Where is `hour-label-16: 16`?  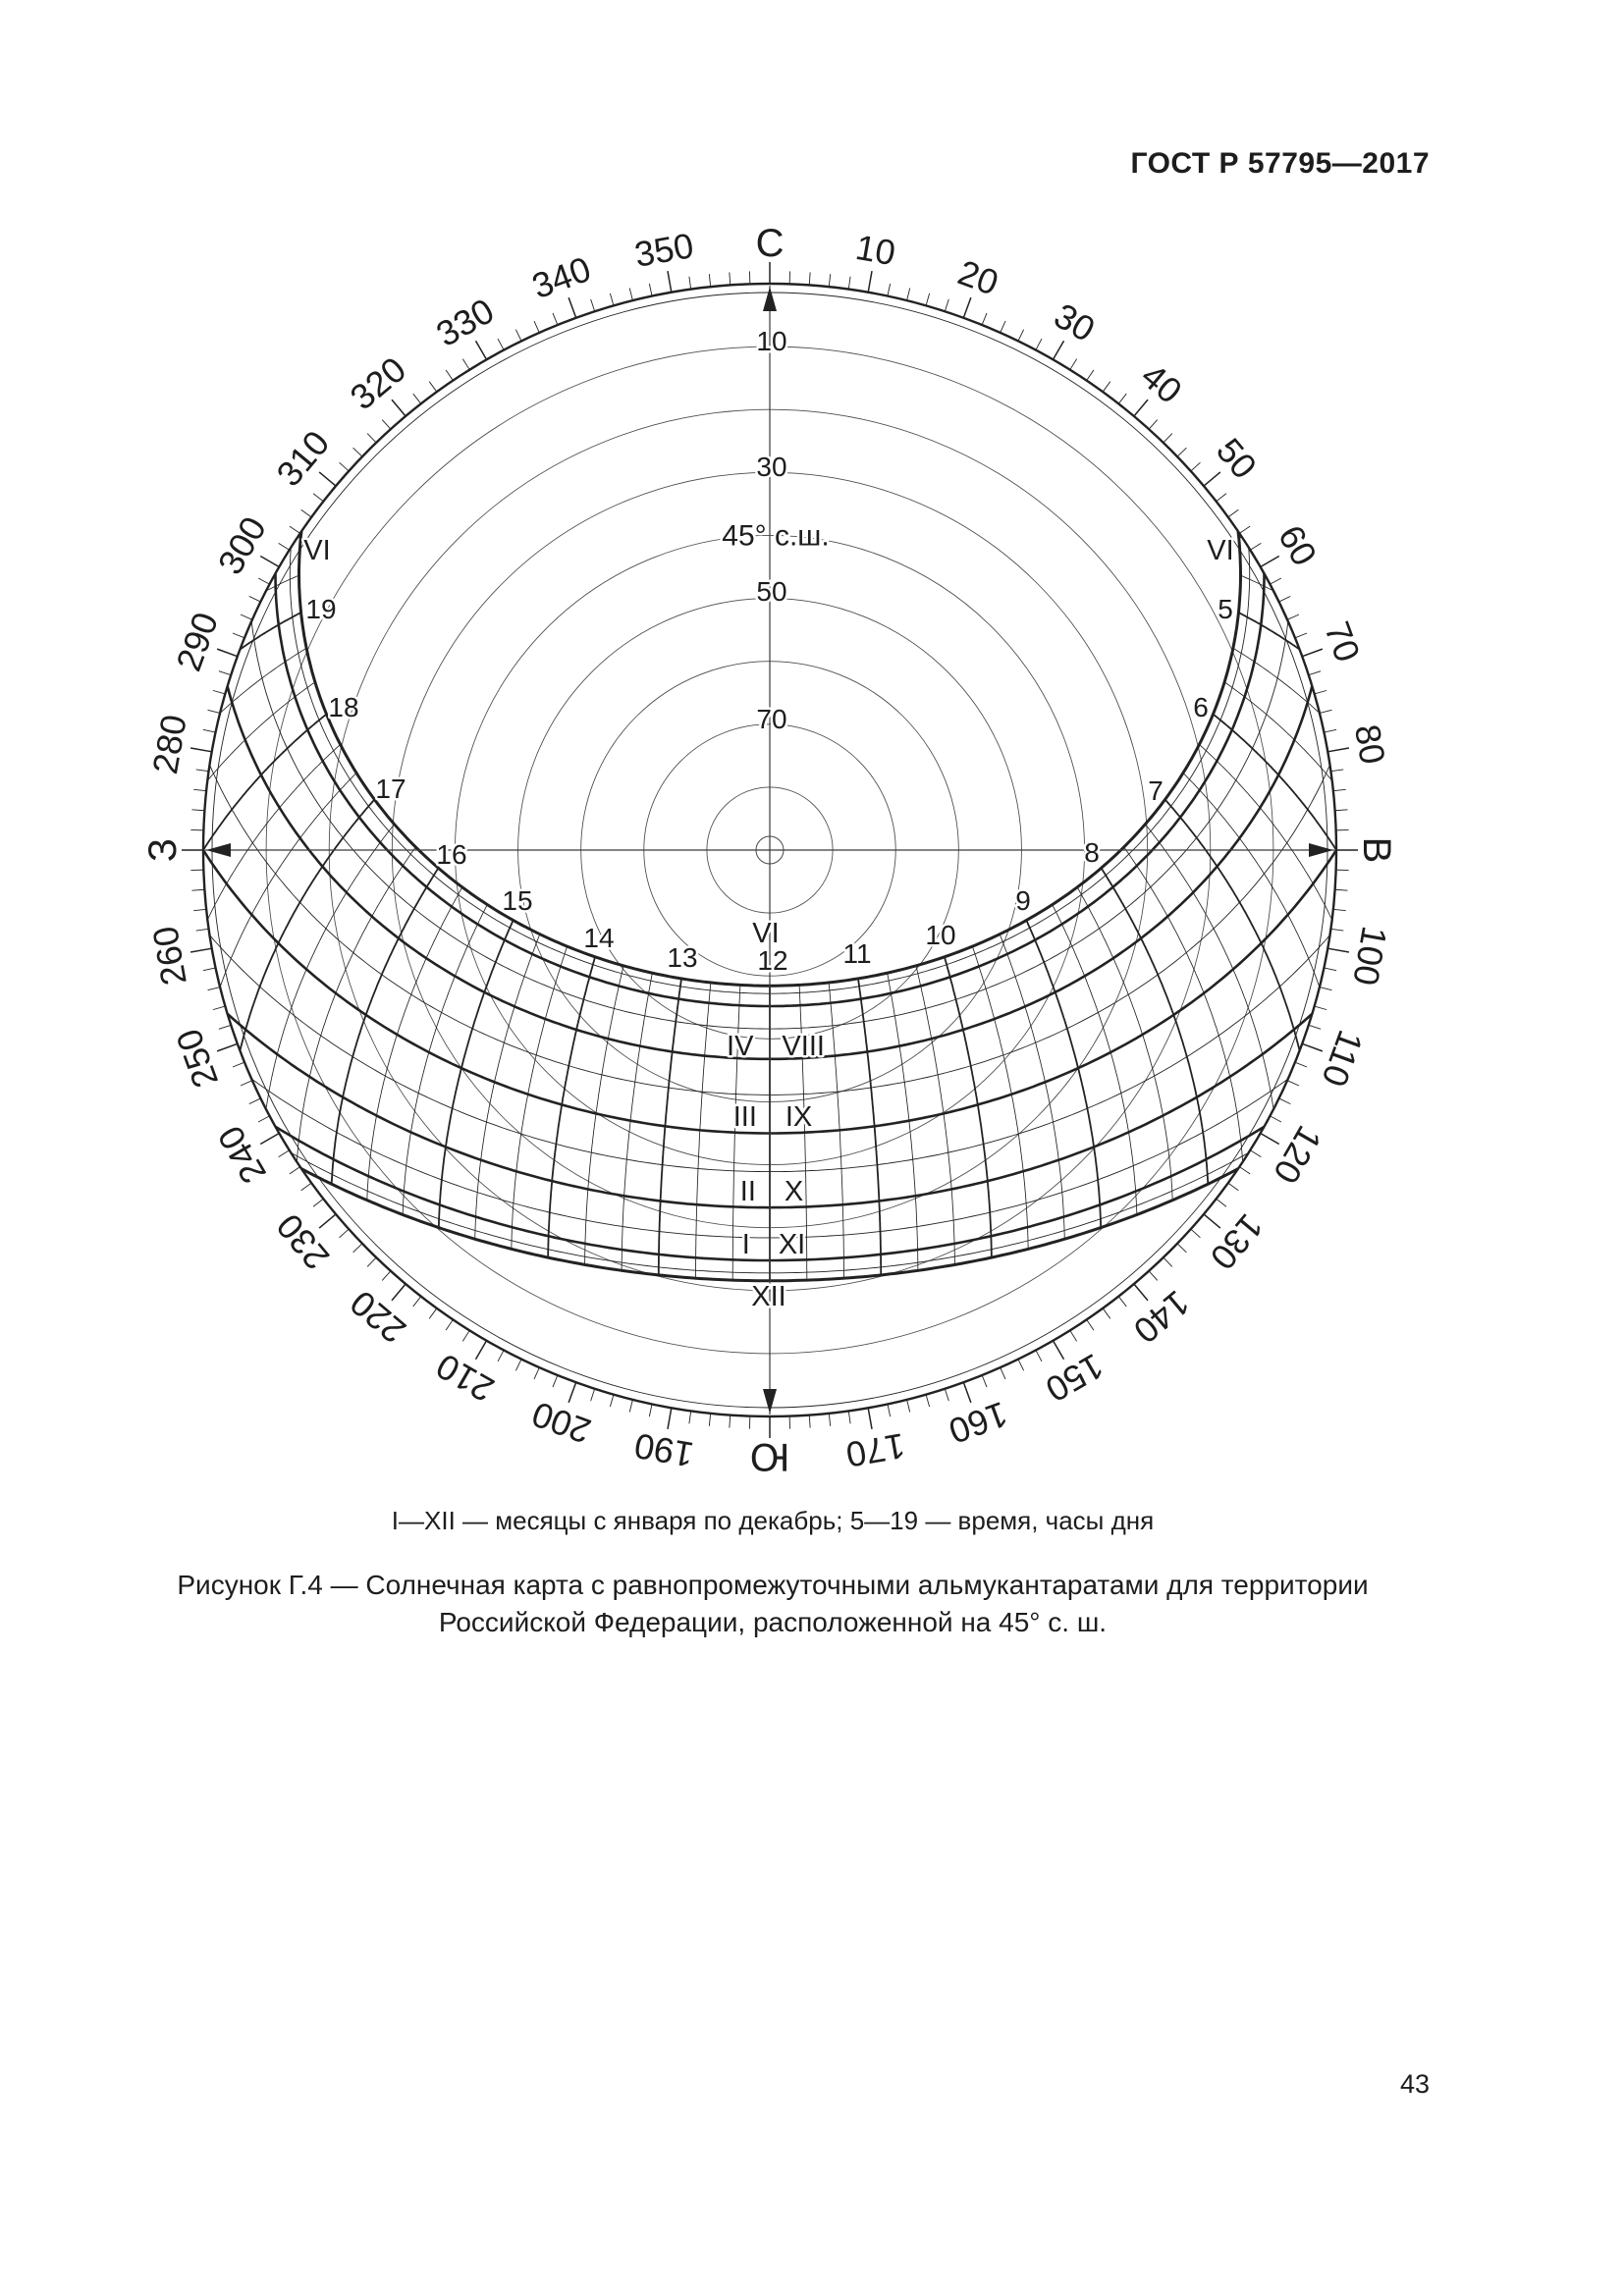 hour-label-16: 16 is located at coordinates (451, 855).